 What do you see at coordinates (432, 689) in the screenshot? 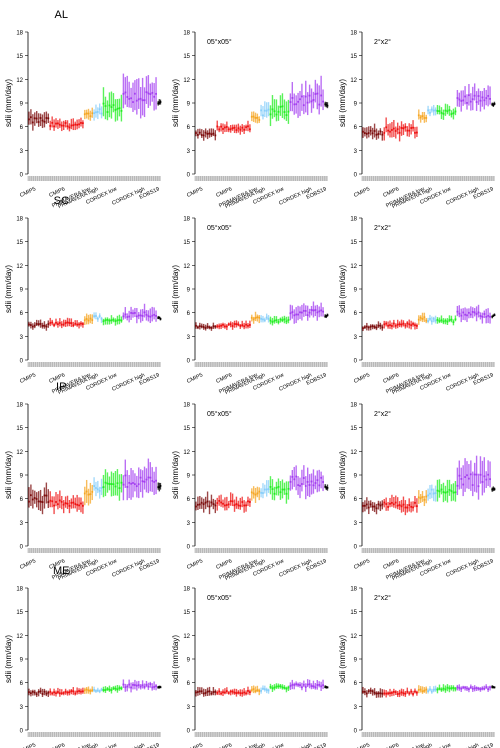
I see `series-primavera-high` at bounding box center [432, 689].